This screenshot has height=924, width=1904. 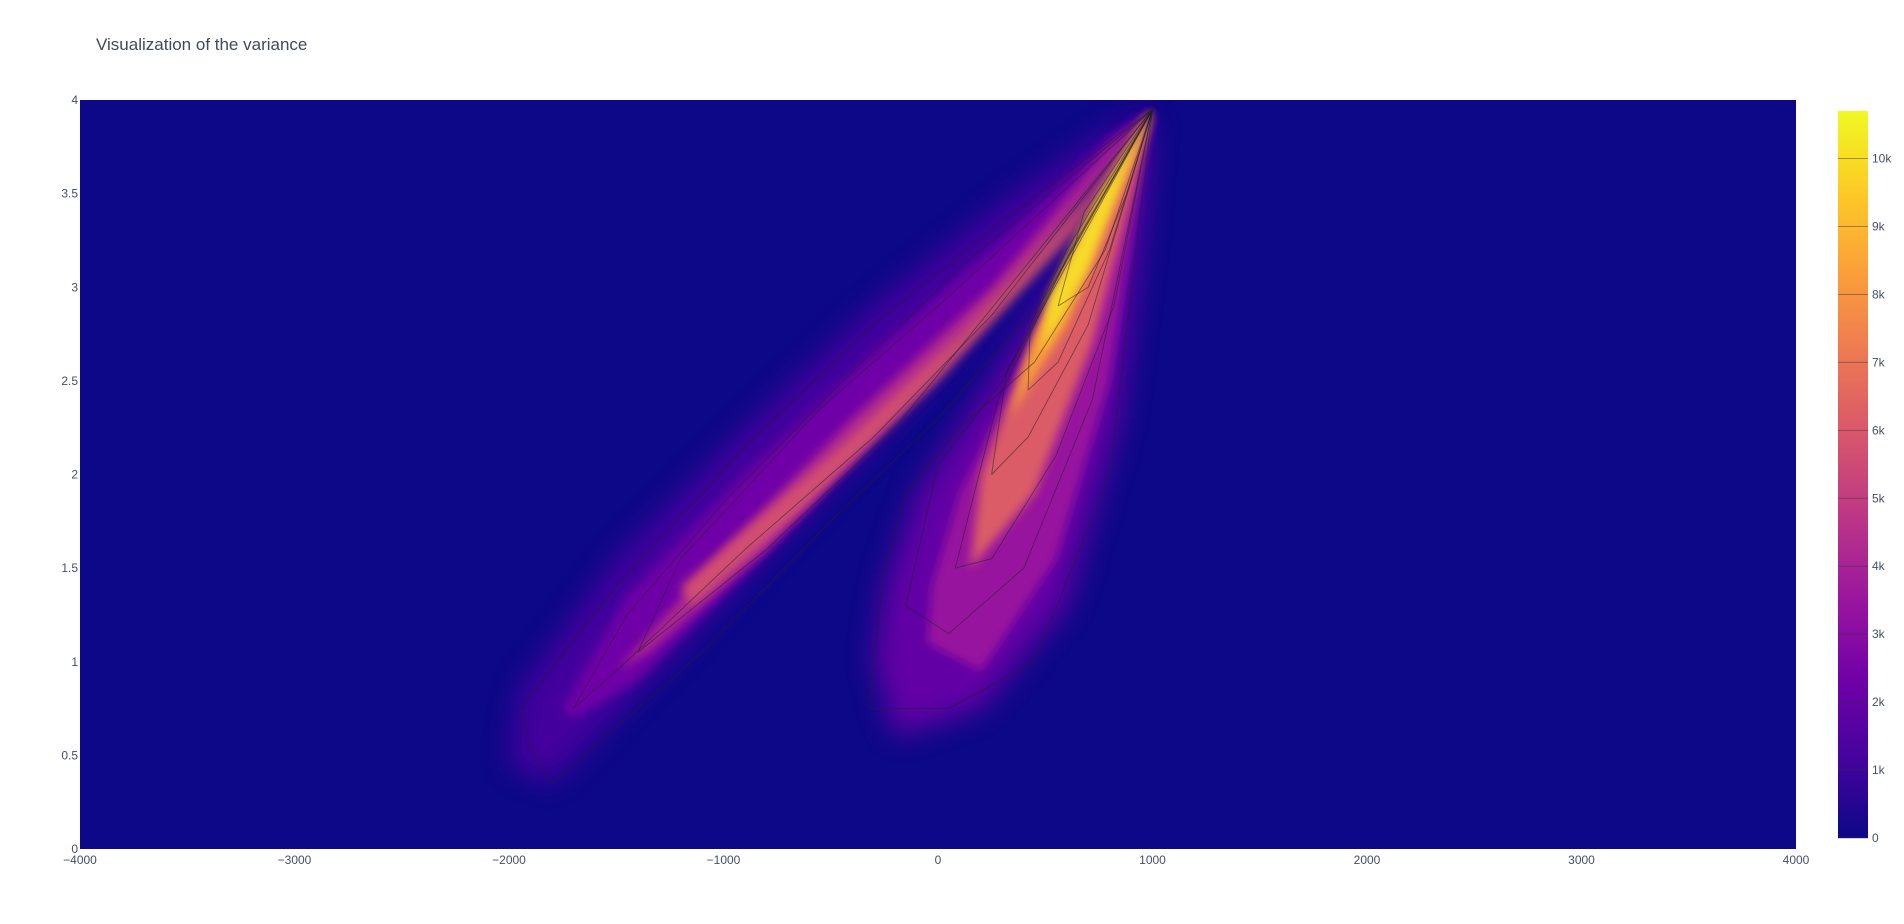 I want to click on x-tick-label: −3000, so click(x=295, y=860).